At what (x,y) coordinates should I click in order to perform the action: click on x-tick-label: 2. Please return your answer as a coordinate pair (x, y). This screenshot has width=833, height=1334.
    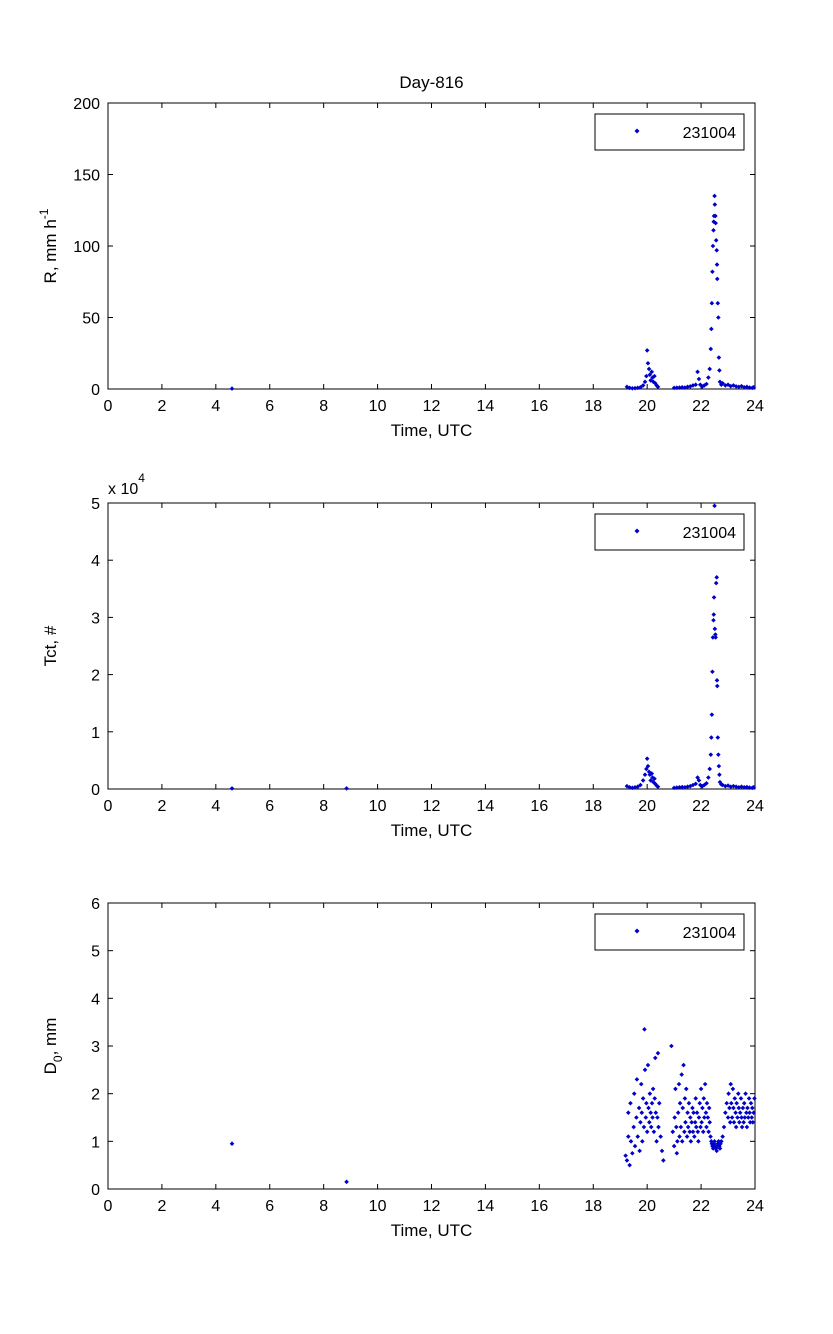
    Looking at the image, I should click on (161, 1206).